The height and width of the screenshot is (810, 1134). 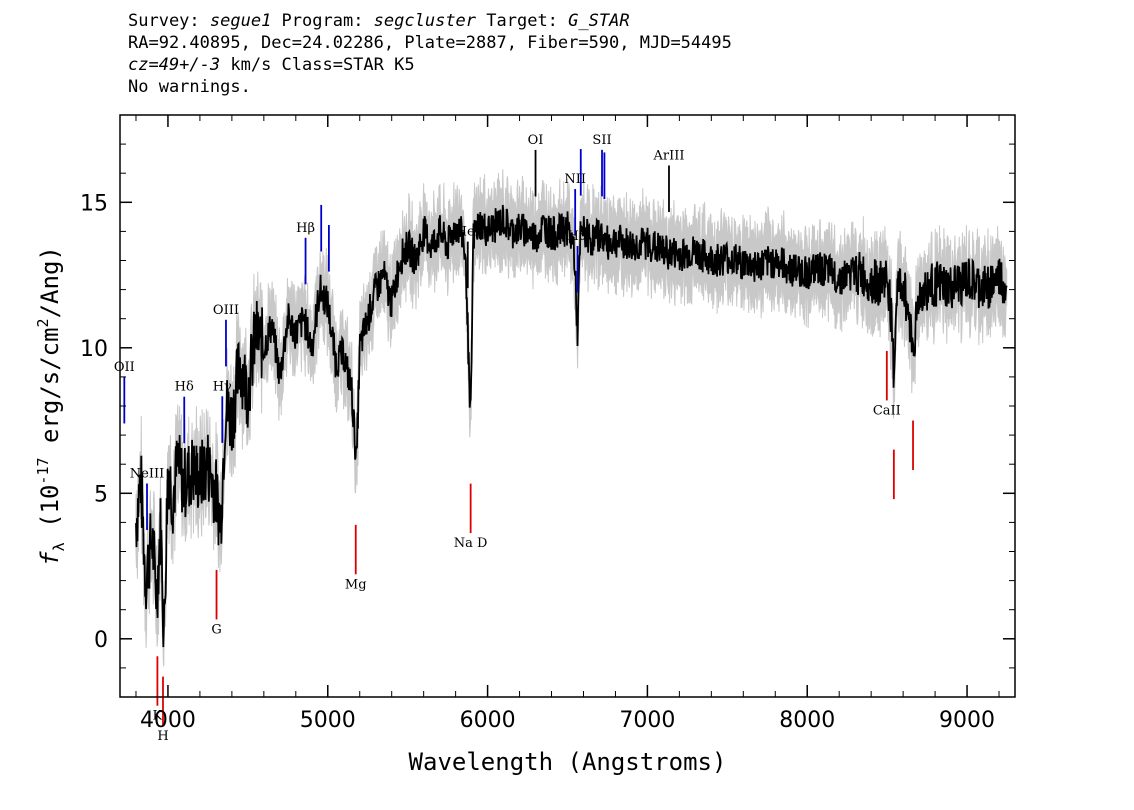 What do you see at coordinates (124, 367) in the screenshot?
I see `marker-label-0: OII` at bounding box center [124, 367].